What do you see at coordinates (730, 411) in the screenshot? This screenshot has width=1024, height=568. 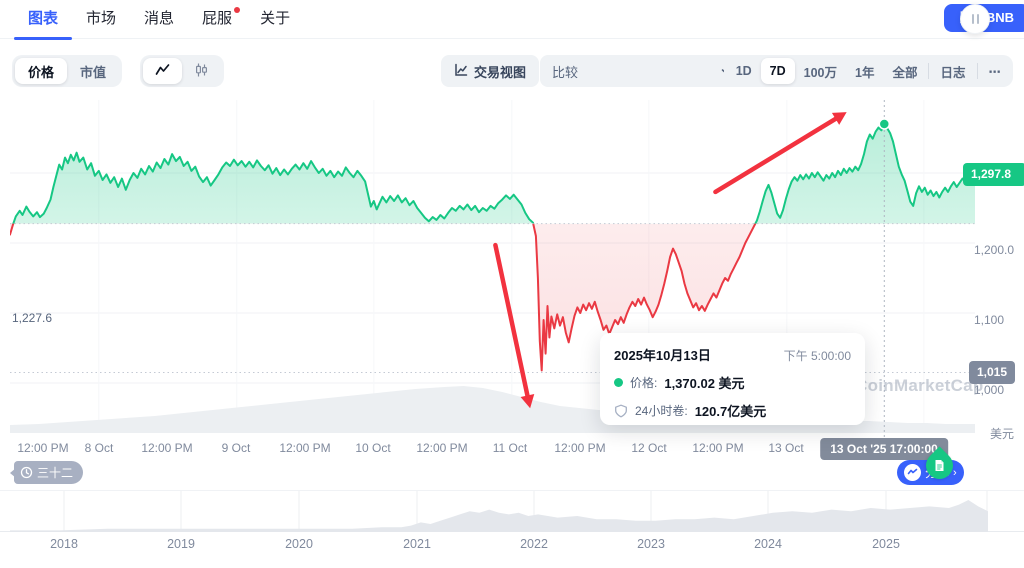 I see `tooltip-volume-value: 120.7亿美元` at bounding box center [730, 411].